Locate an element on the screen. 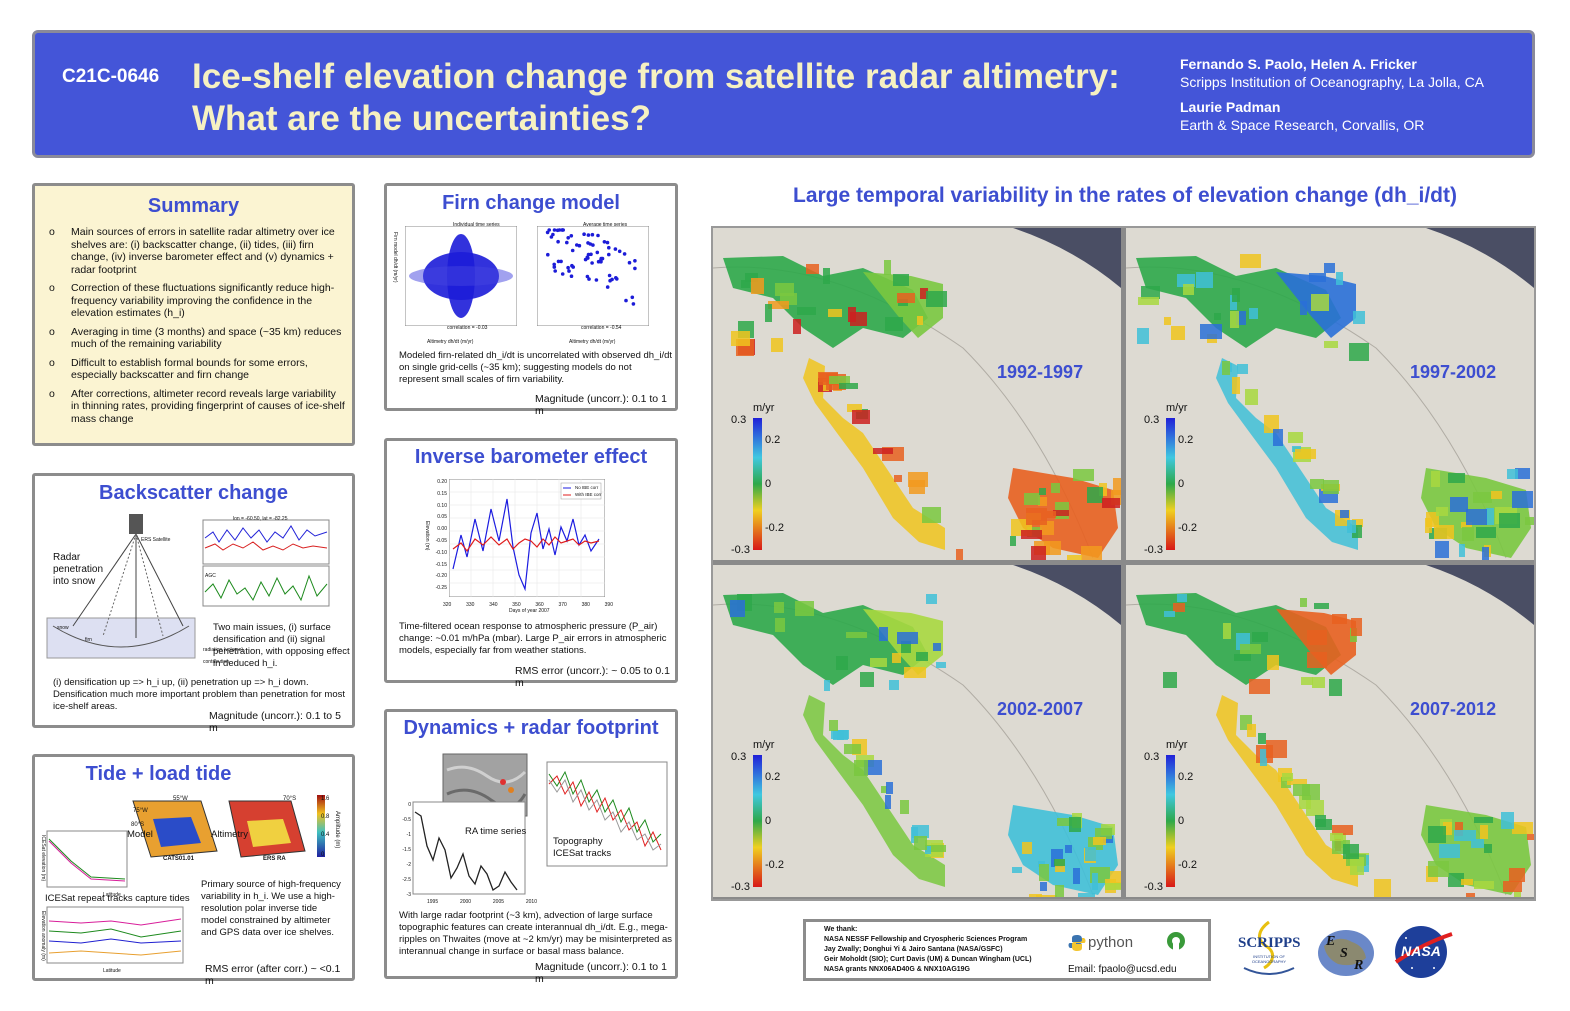  anomaly-track is located at coordinates (115, 953).